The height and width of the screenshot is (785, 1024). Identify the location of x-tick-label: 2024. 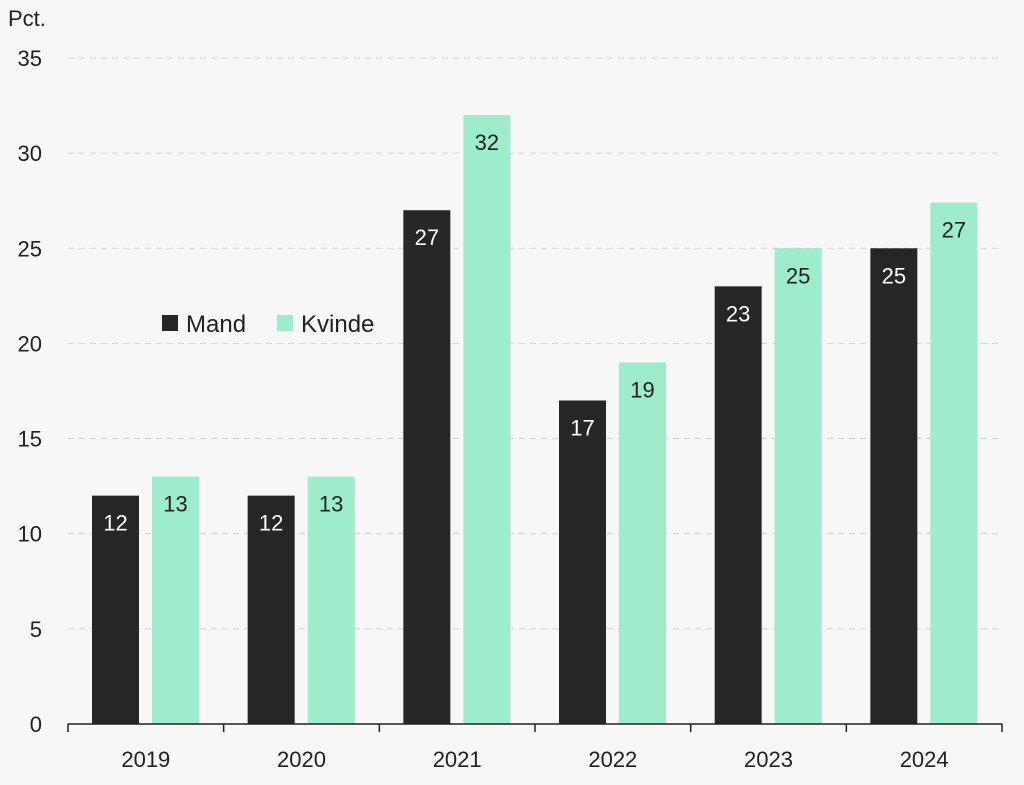
(924, 759).